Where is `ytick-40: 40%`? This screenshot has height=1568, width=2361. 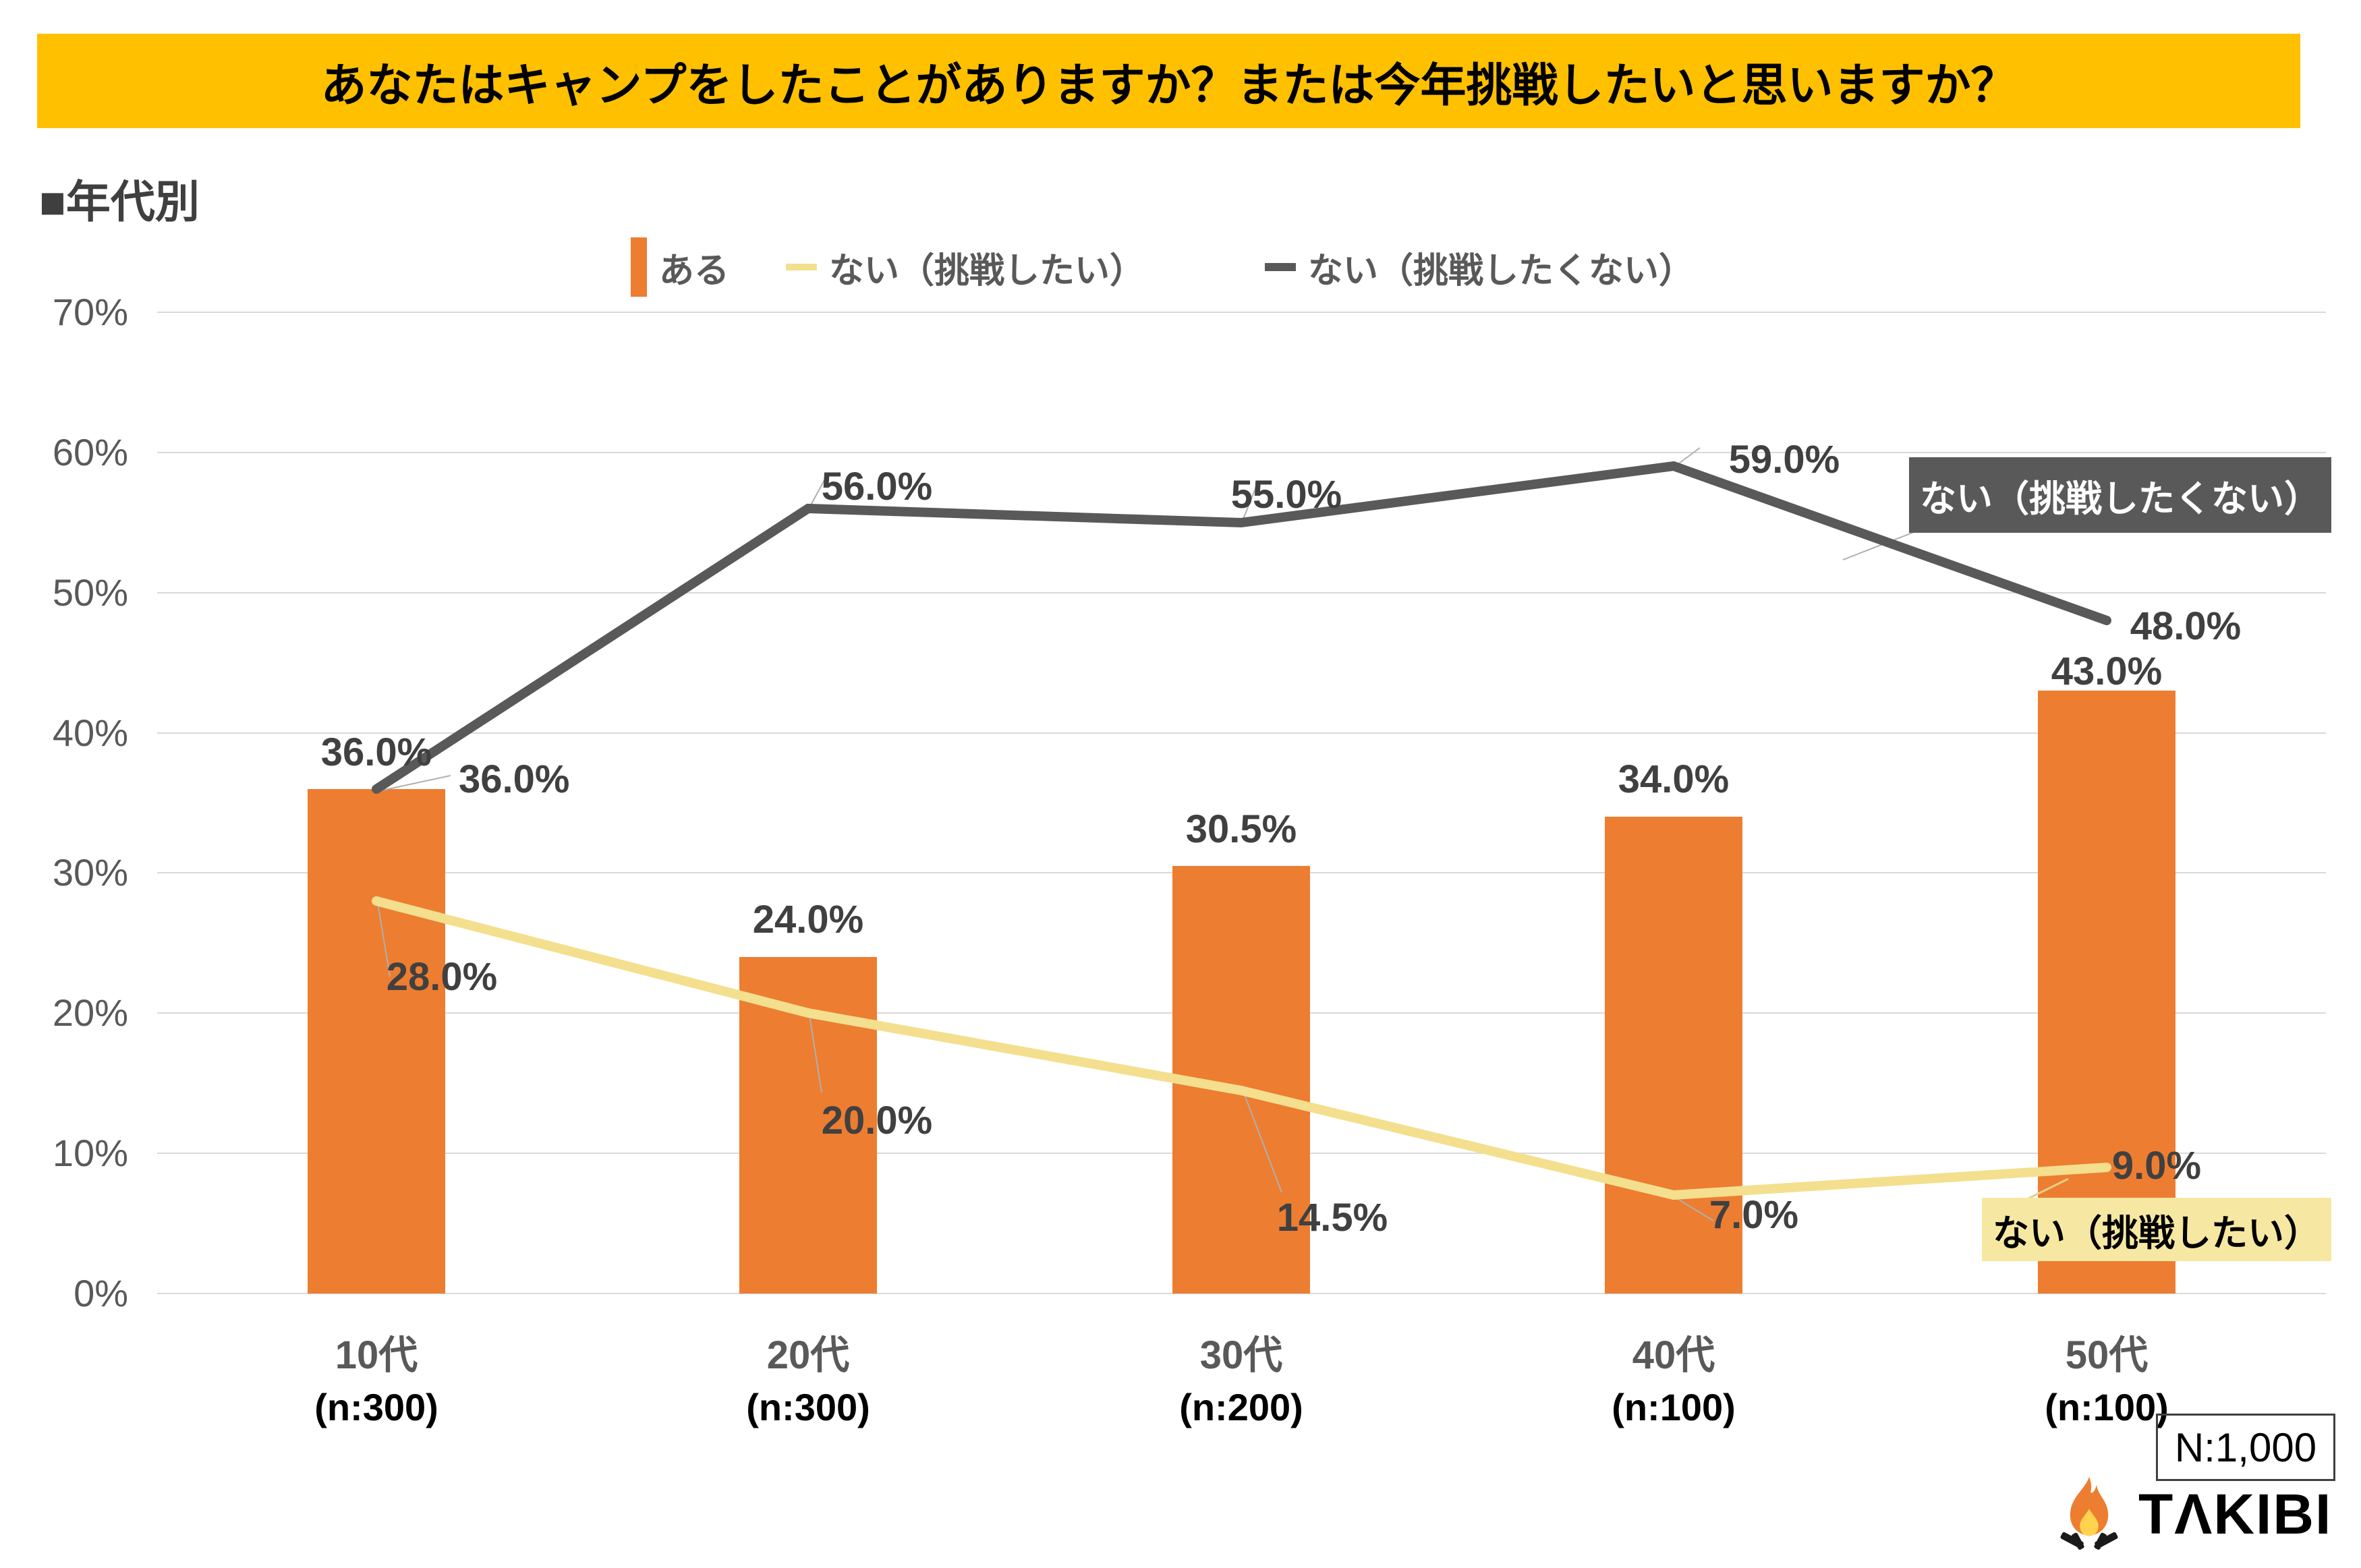 ytick-40: 40% is located at coordinates (90, 733).